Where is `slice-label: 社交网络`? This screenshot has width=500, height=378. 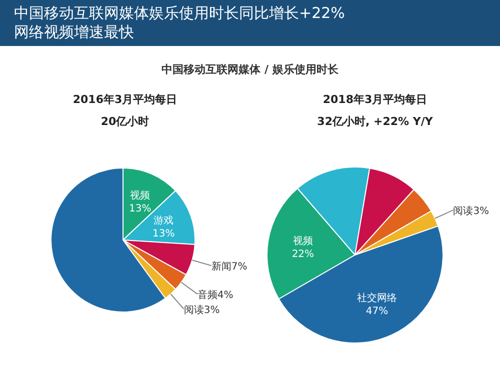 slice-label: 社交网络 is located at coordinates (376, 298).